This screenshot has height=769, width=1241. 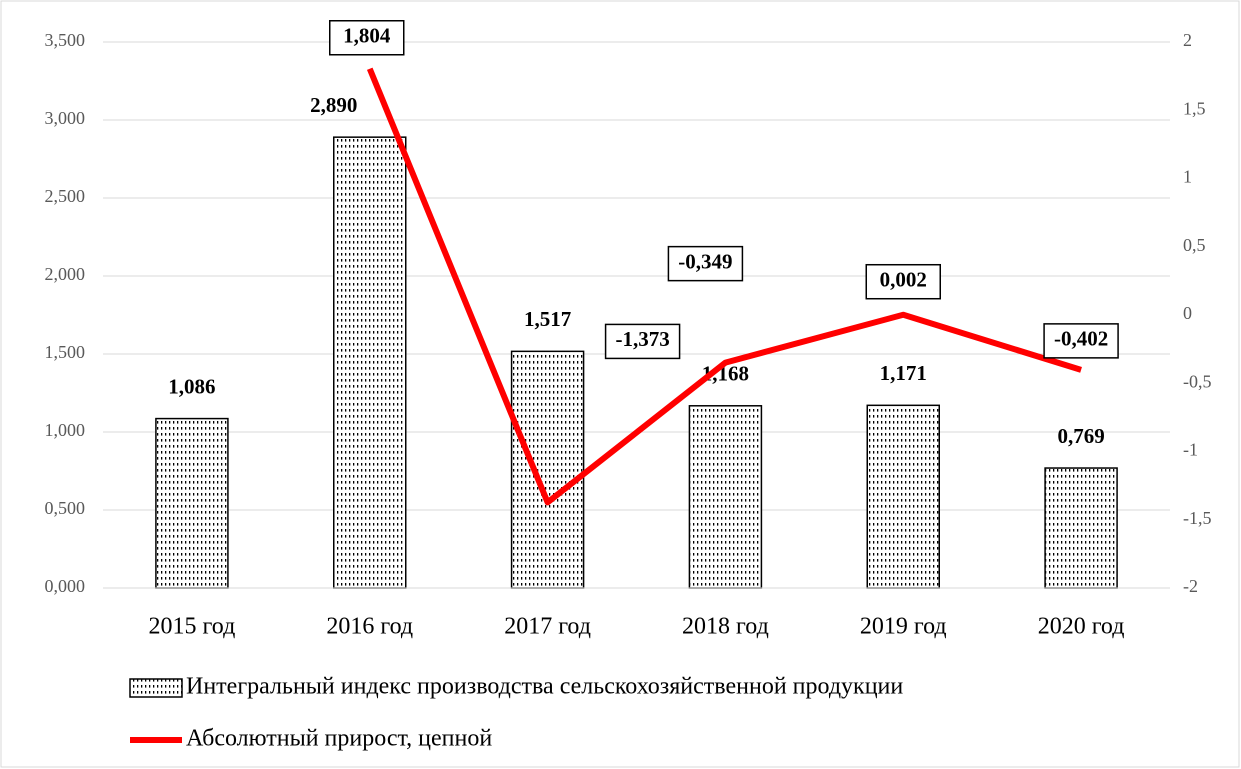 I want to click on line-value-label: 0,002, so click(x=903, y=280).